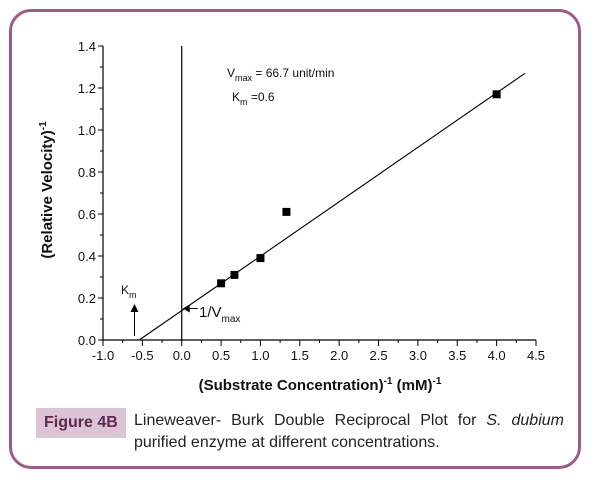 This screenshot has width=595, height=480. I want to click on x-tick-label: 2.5, so click(379, 355).